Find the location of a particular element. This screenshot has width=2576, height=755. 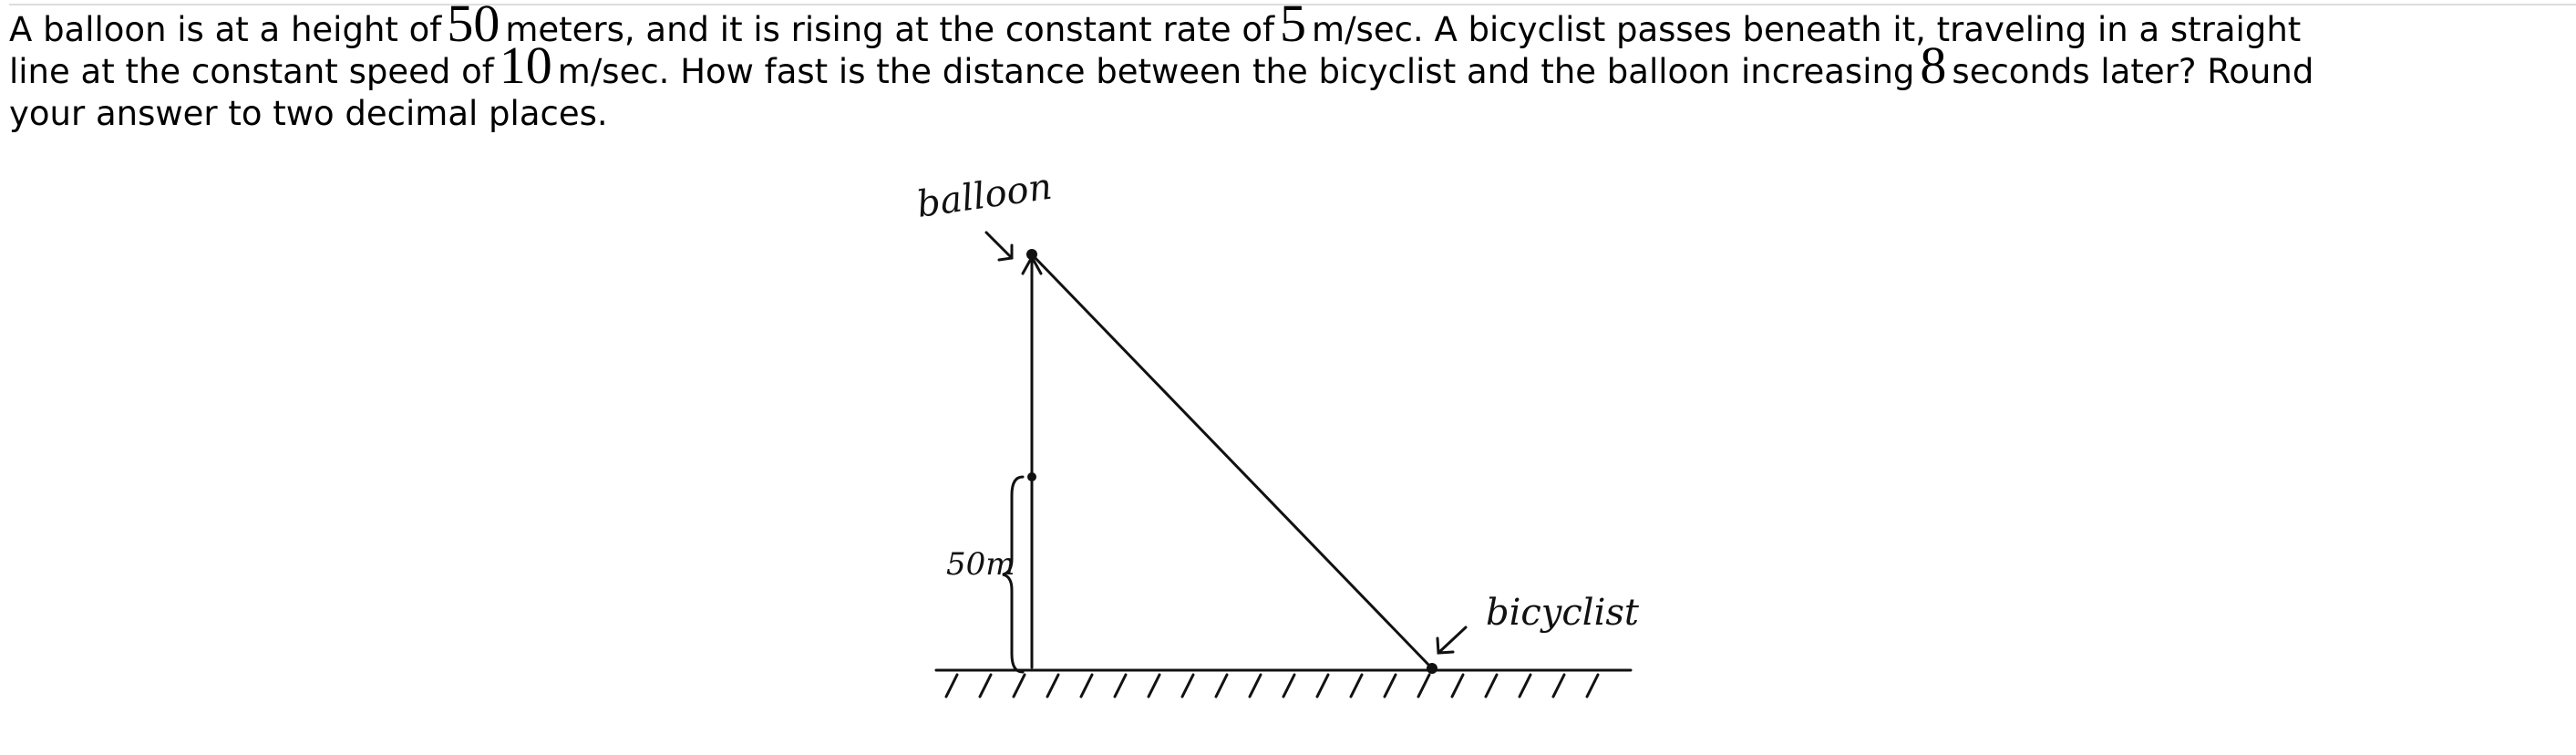

bicyclist-arrow is located at coordinates (1452, 640).